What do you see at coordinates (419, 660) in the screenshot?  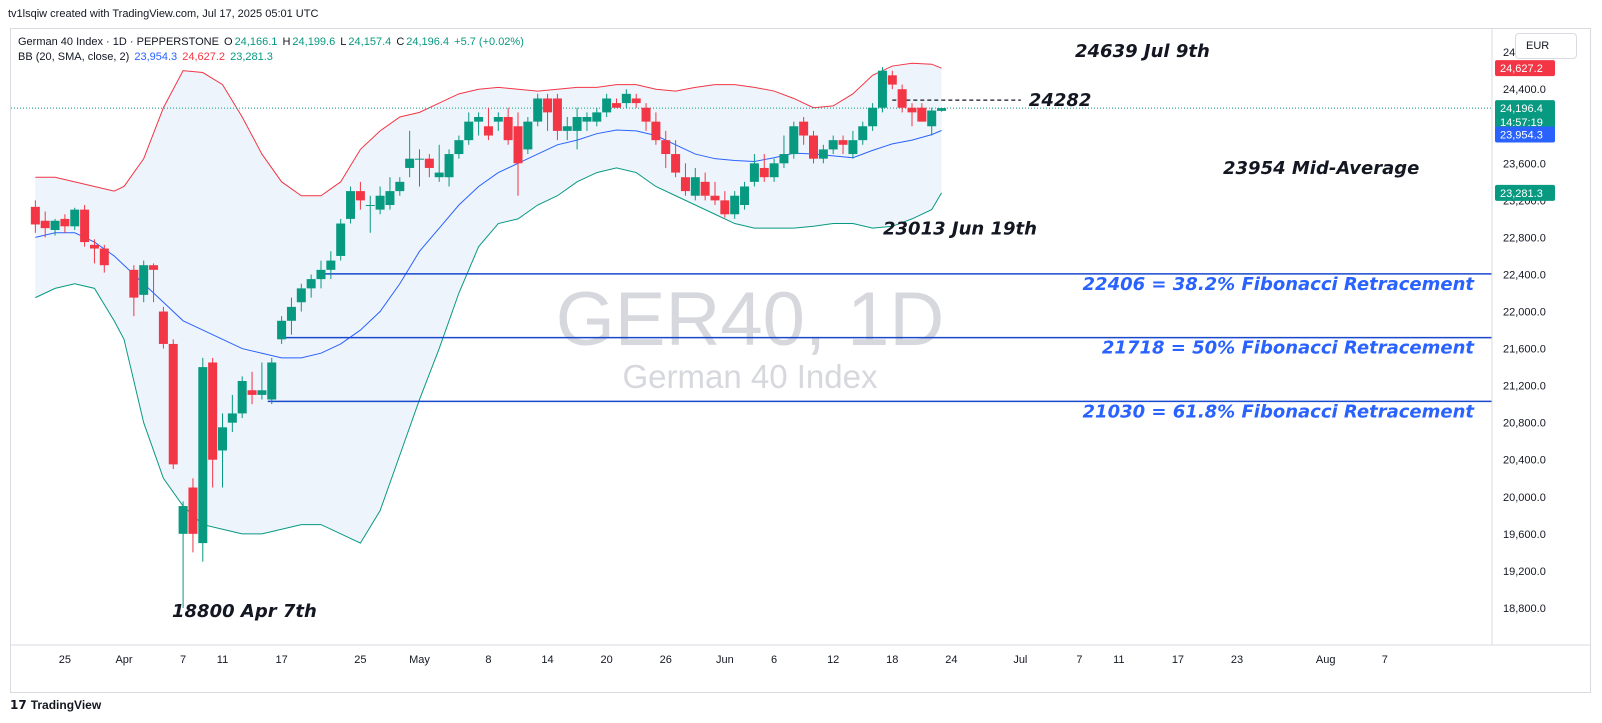 I see `x-tick-label: May` at bounding box center [419, 660].